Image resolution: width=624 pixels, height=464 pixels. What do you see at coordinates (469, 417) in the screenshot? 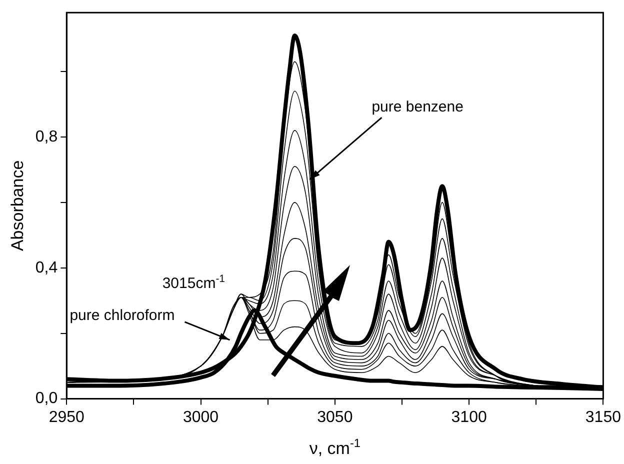
I see `x-tick-label: 3100` at bounding box center [469, 417].